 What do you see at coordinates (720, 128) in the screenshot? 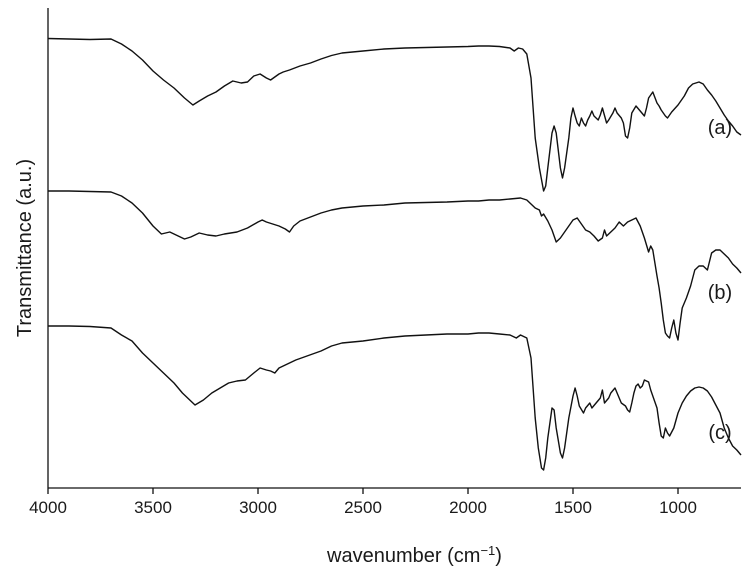
I see `series-label-a: (a)` at bounding box center [720, 128].